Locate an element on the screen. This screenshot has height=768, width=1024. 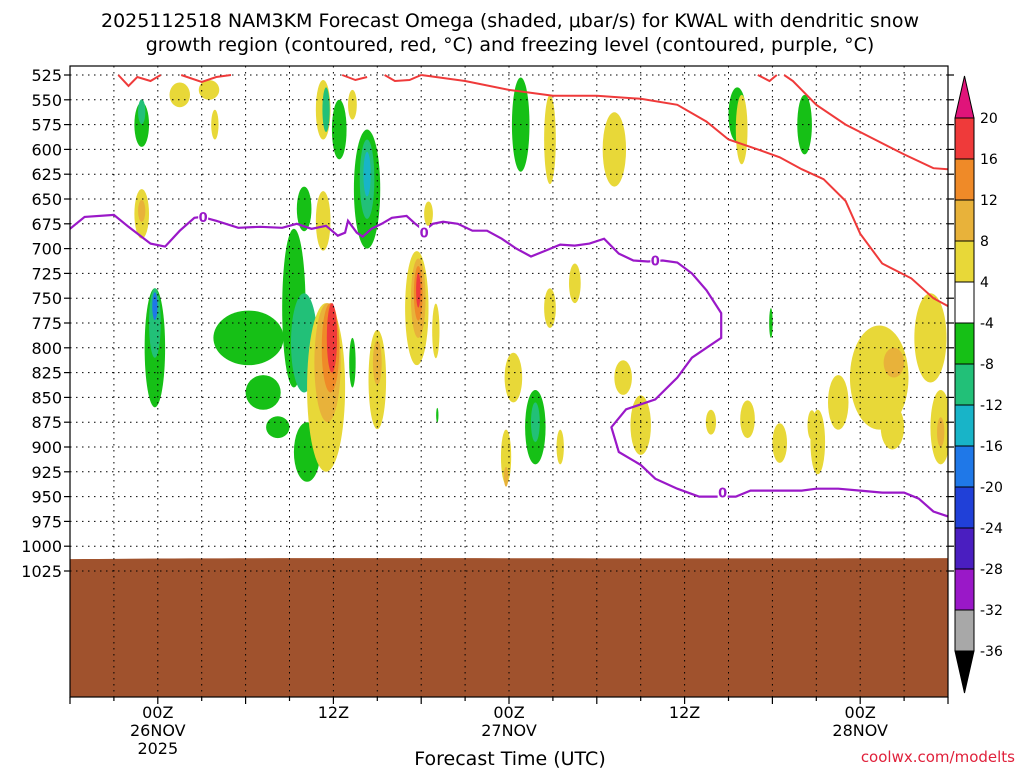
x-tick-label-1: 12Z is located at coordinates (333, 712).